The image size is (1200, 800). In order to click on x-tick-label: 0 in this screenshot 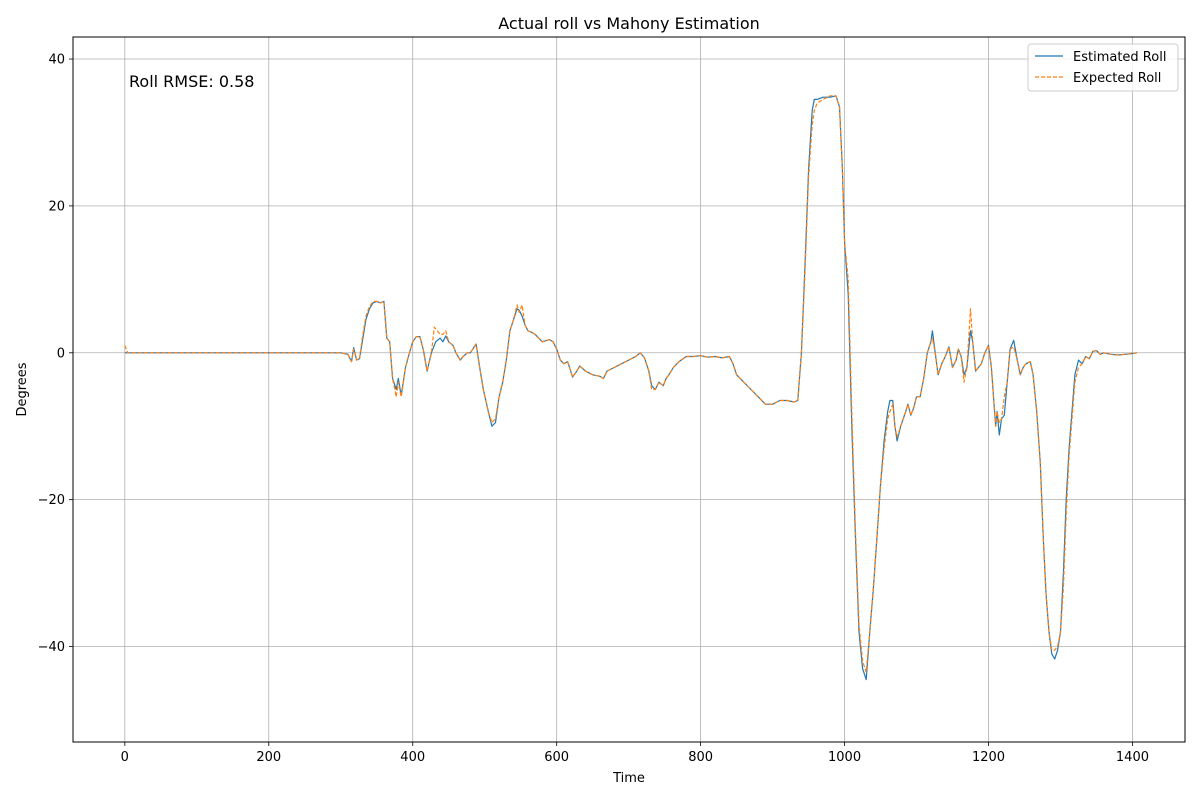, I will do `click(125, 757)`.